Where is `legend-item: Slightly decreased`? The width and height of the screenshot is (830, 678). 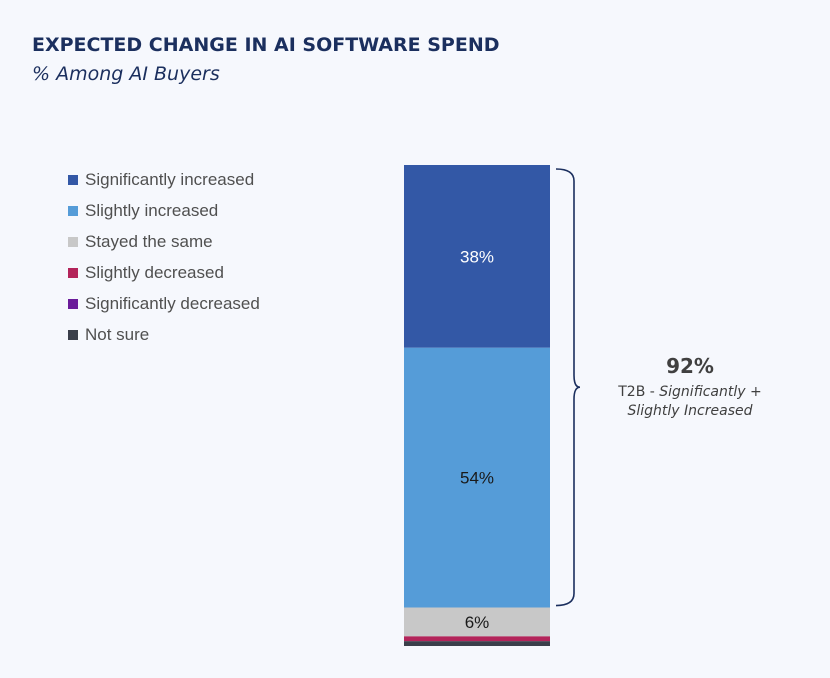 legend-item: Slightly decreased is located at coordinates (164, 272).